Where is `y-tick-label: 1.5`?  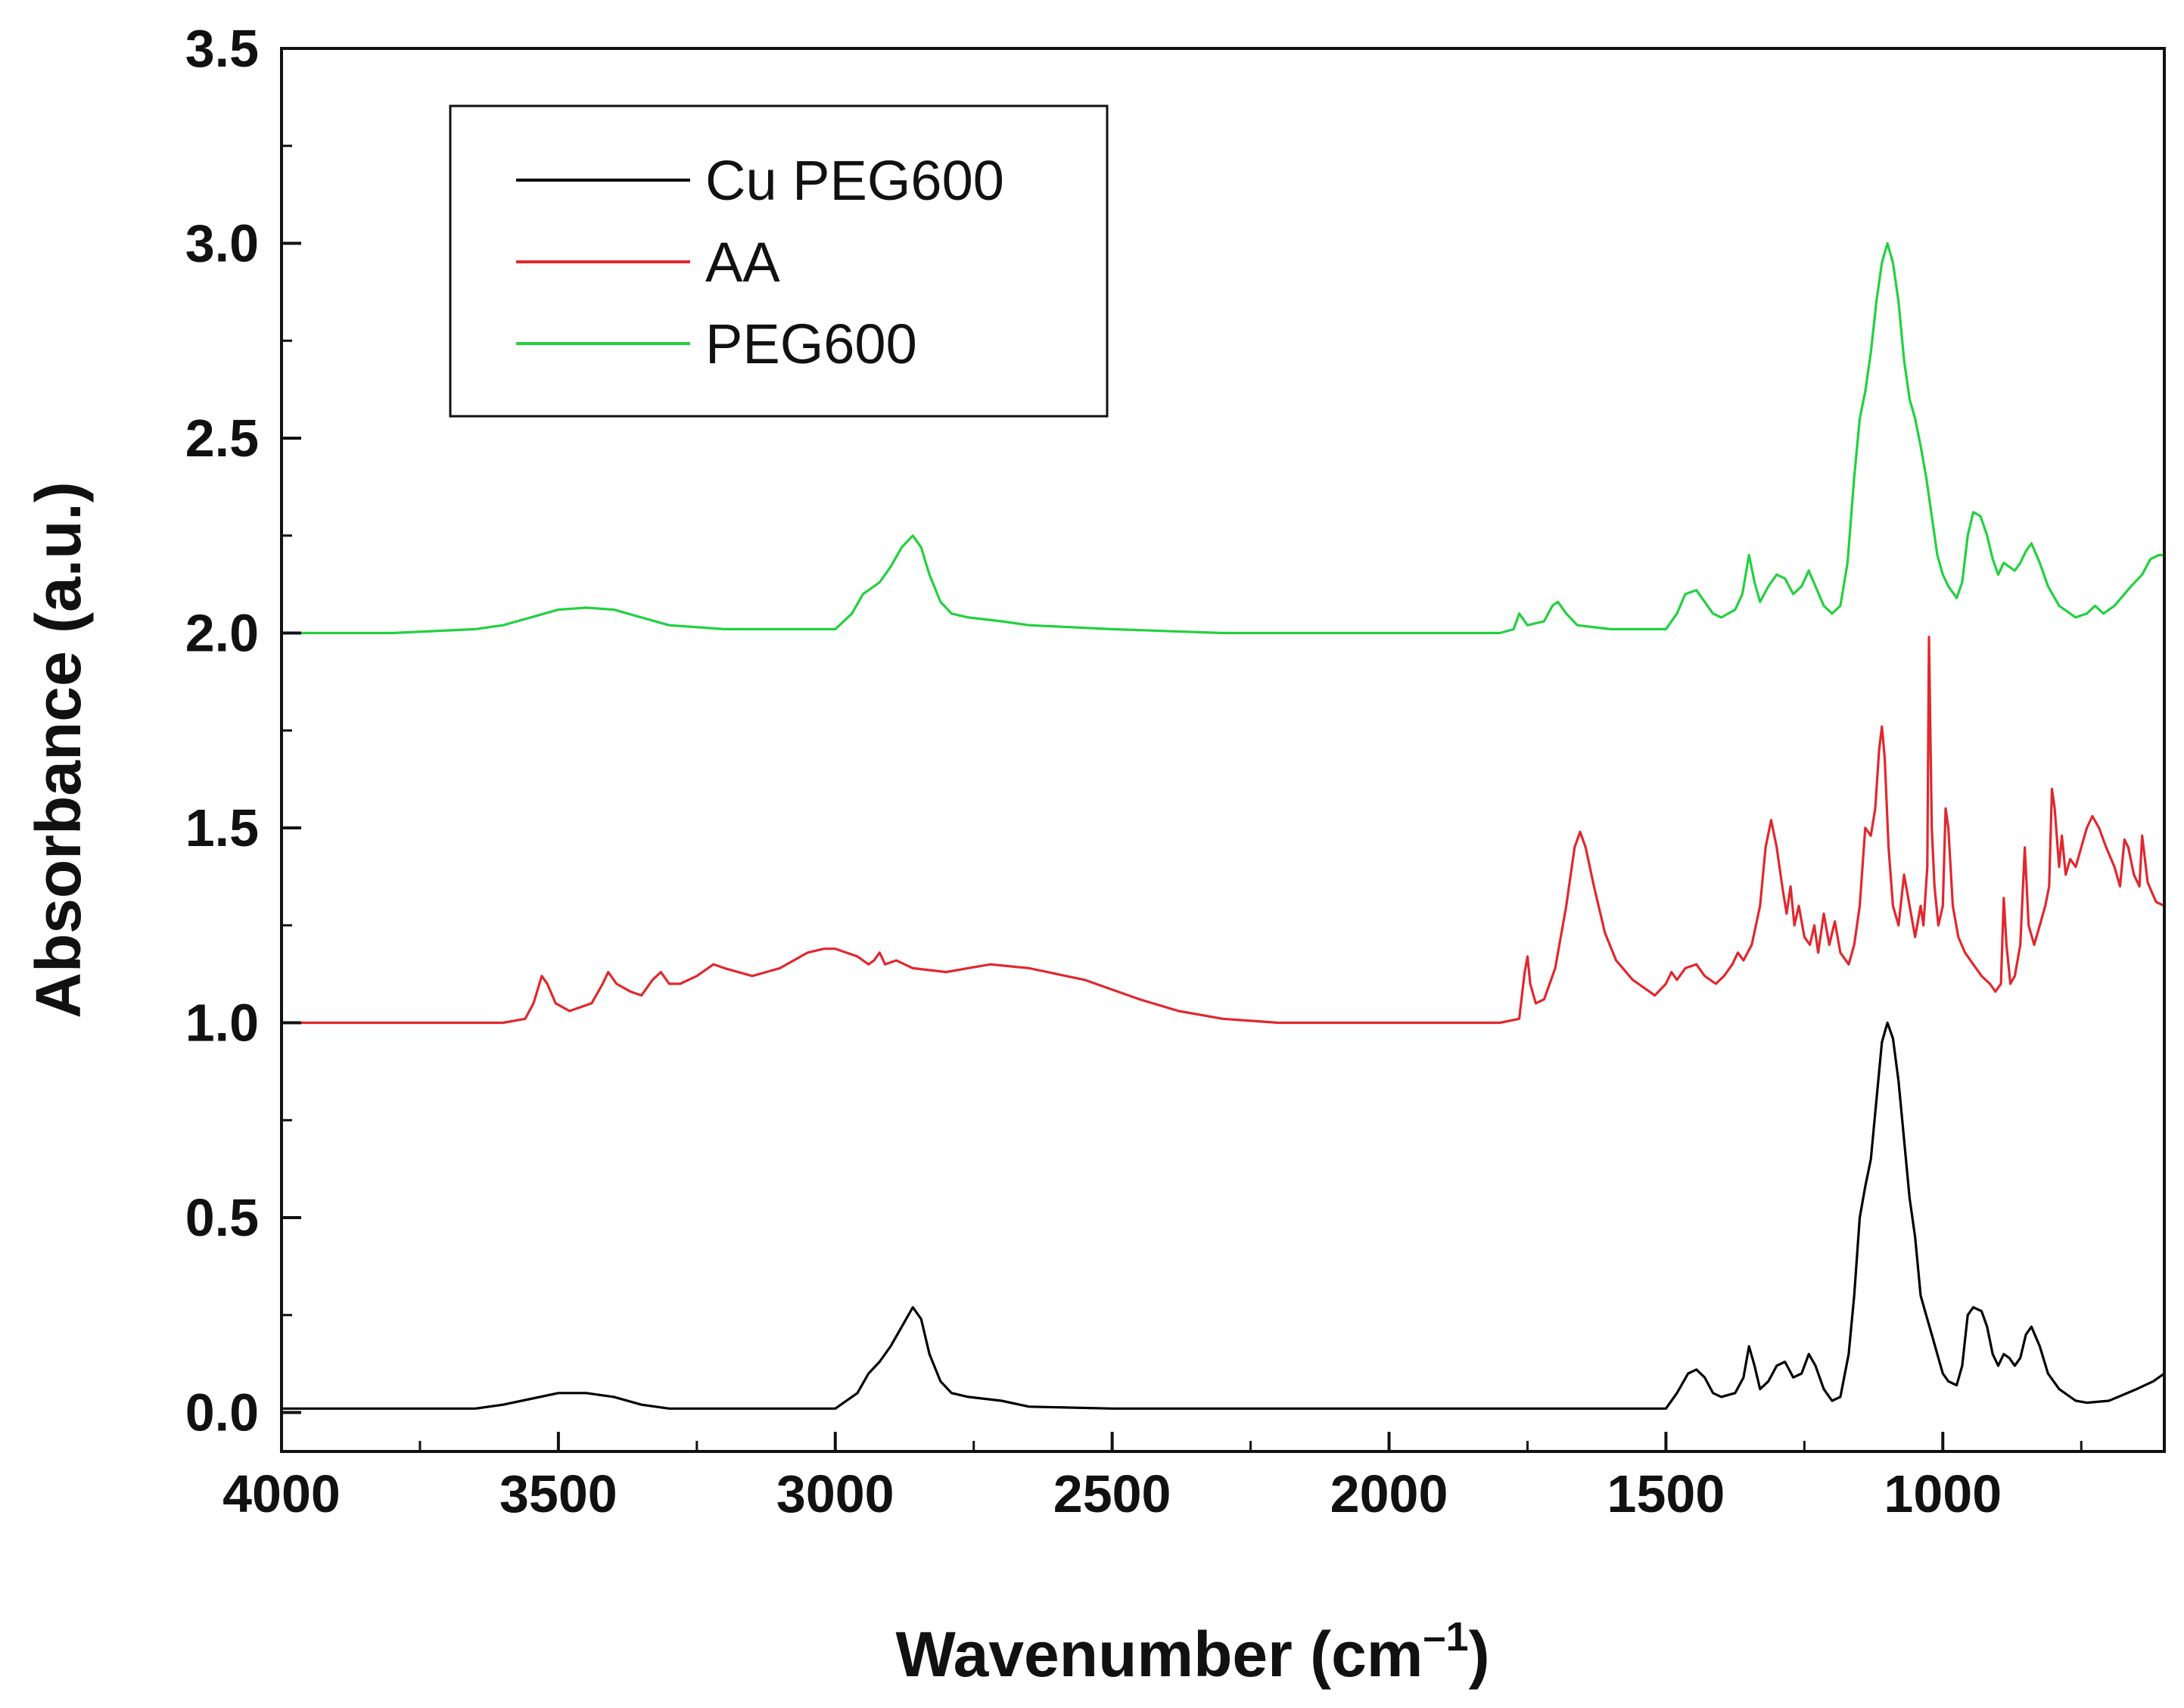 y-tick-label: 1.5 is located at coordinates (222, 828).